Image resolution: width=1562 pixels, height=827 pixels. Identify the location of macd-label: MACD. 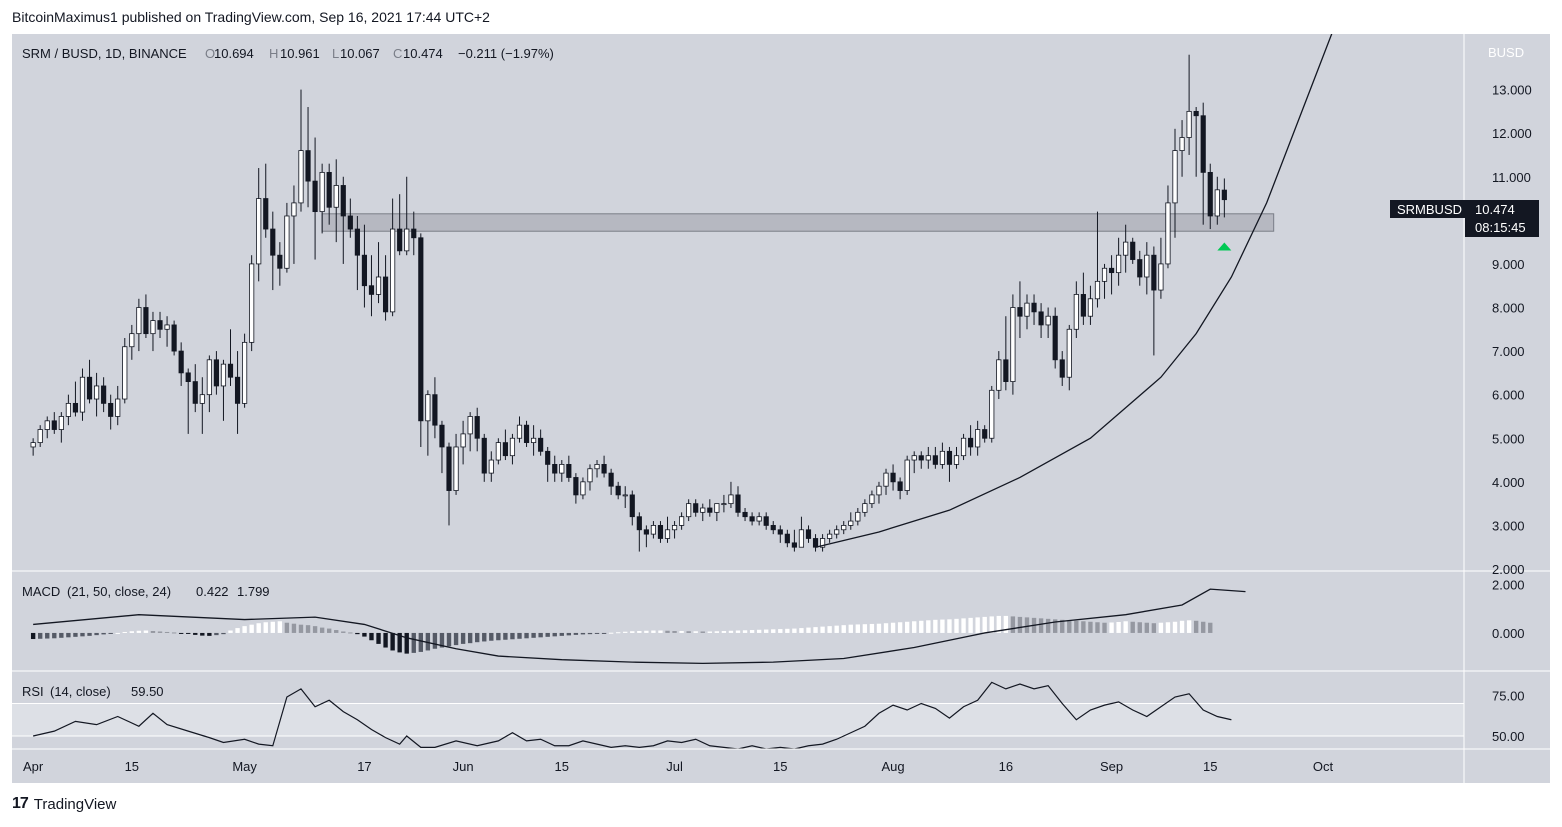
(41, 591).